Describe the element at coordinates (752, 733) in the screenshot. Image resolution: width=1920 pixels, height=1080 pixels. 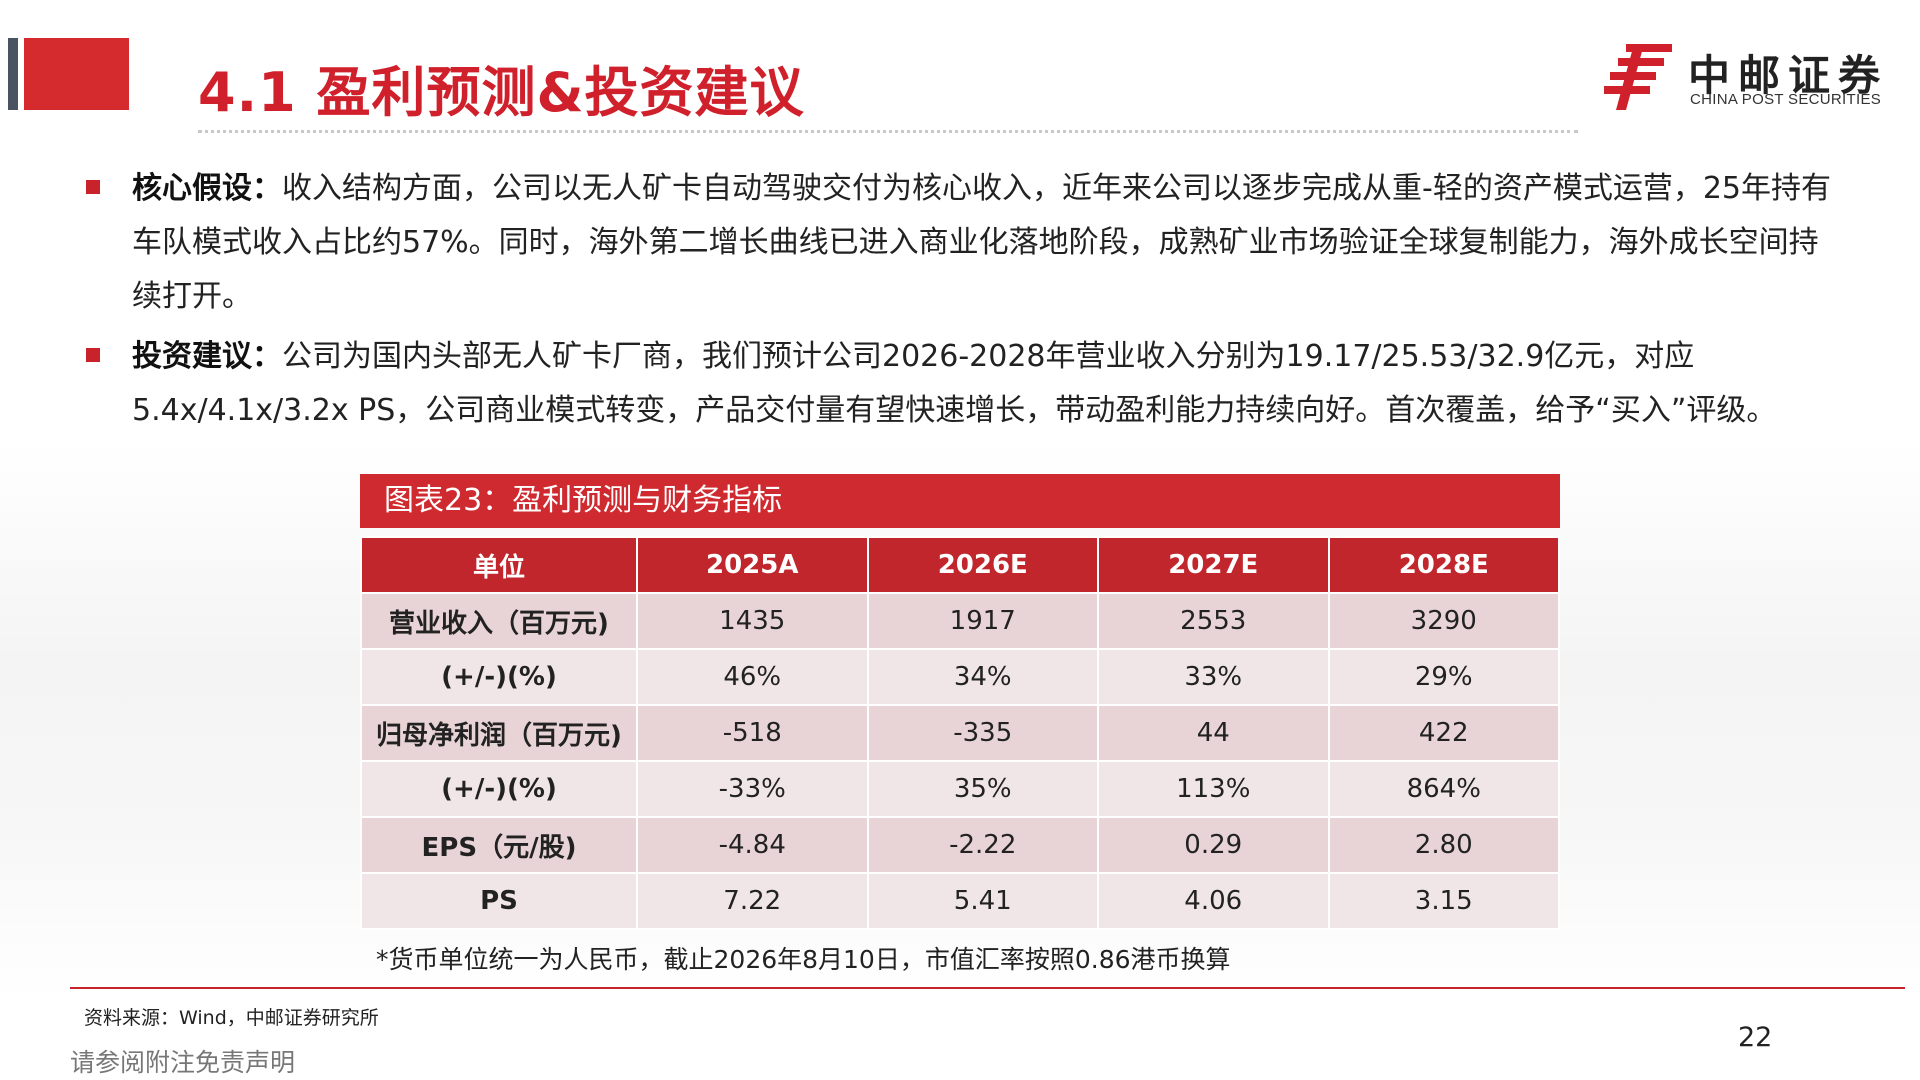
I see `table-cell: -518` at that location.